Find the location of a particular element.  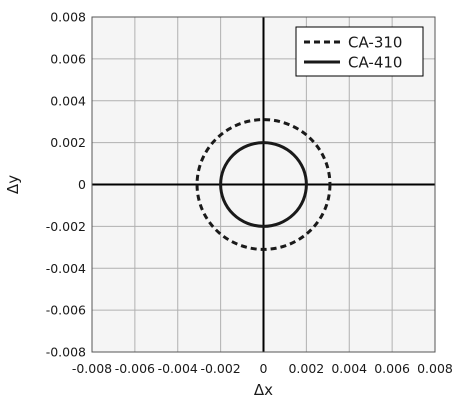

x-tick-label: 0.004 is located at coordinates (349, 368).